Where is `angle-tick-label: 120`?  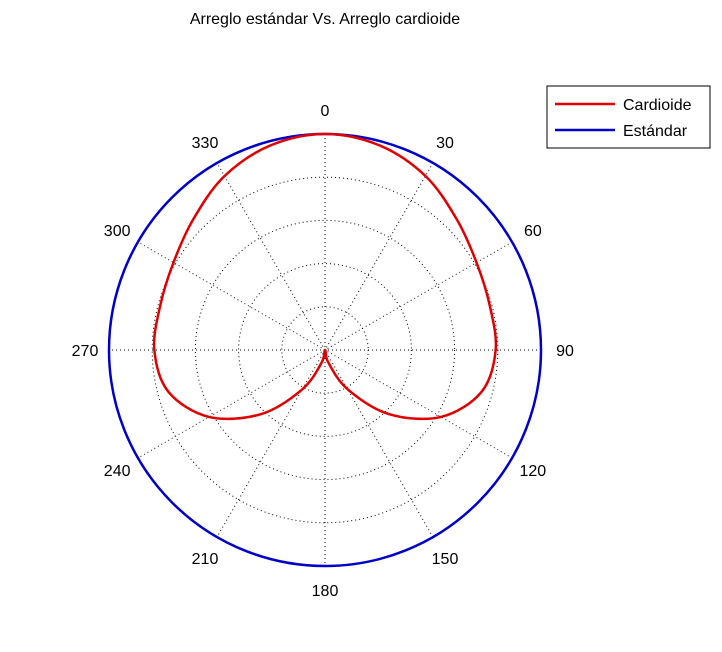
angle-tick-label: 120 is located at coordinates (532, 471).